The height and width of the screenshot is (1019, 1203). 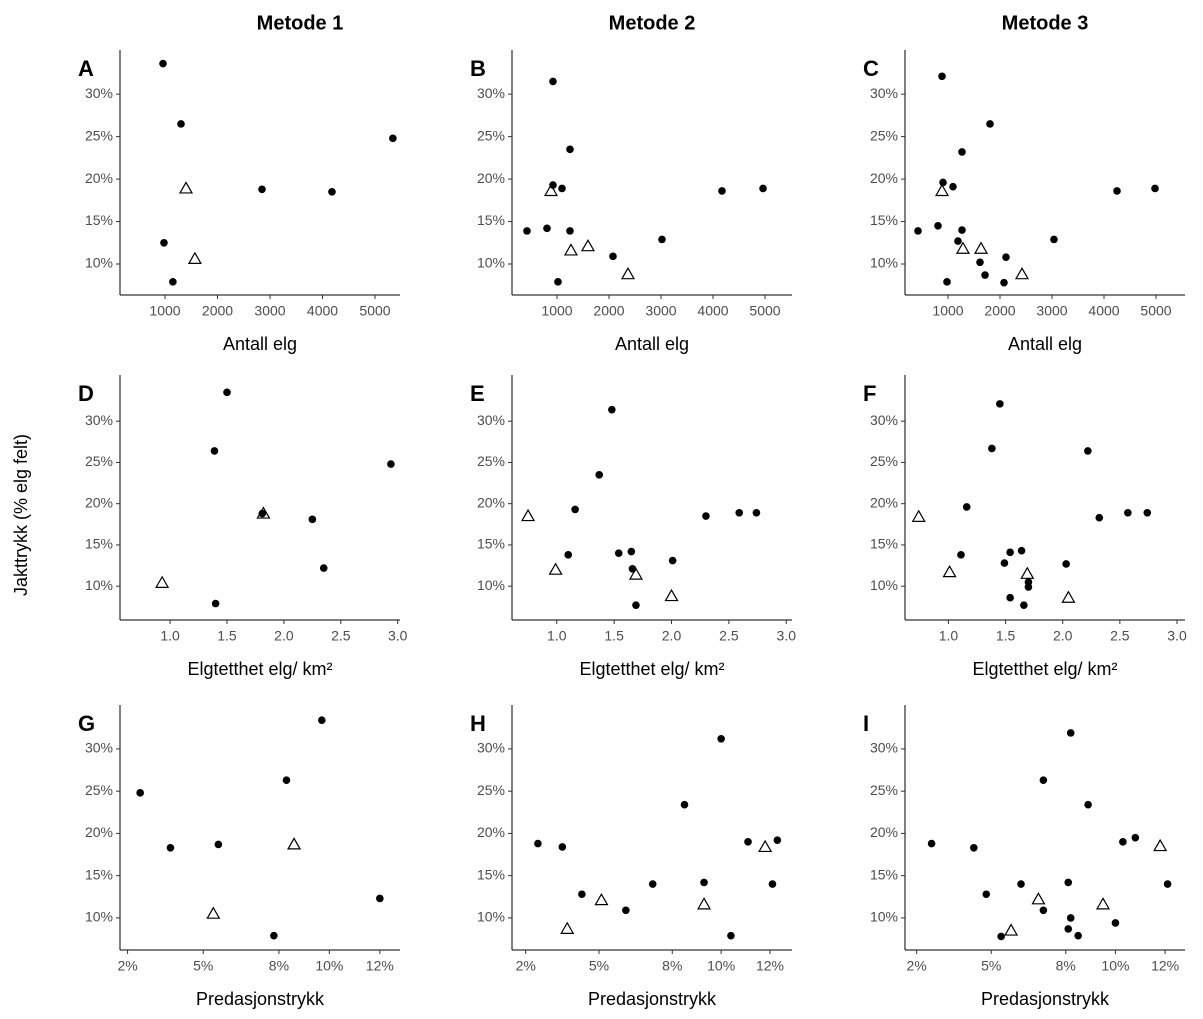 I want to click on panel-label: H, so click(x=478, y=723).